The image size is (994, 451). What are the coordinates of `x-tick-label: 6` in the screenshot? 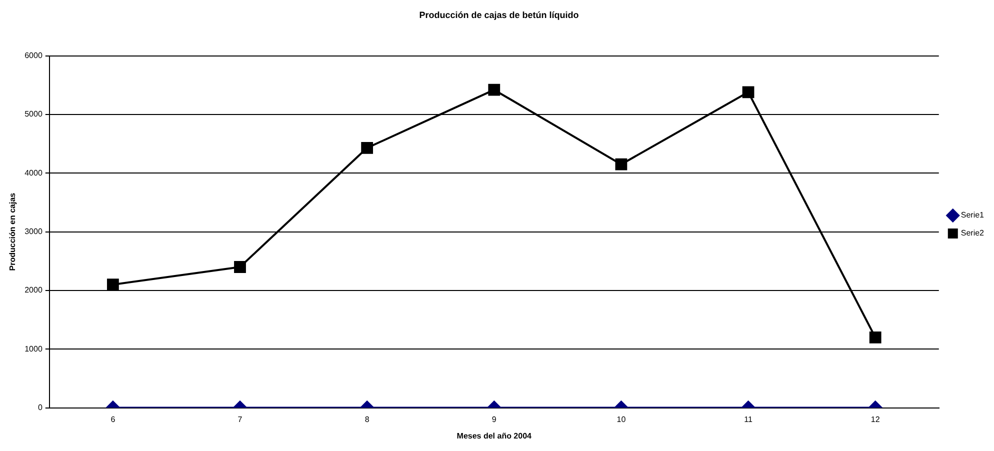 It's located at (113, 419).